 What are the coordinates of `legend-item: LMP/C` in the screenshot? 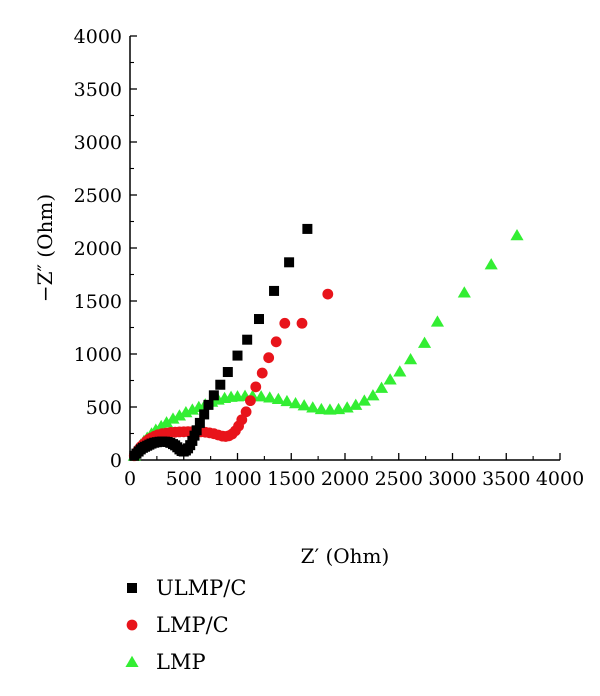 It's located at (177, 625).